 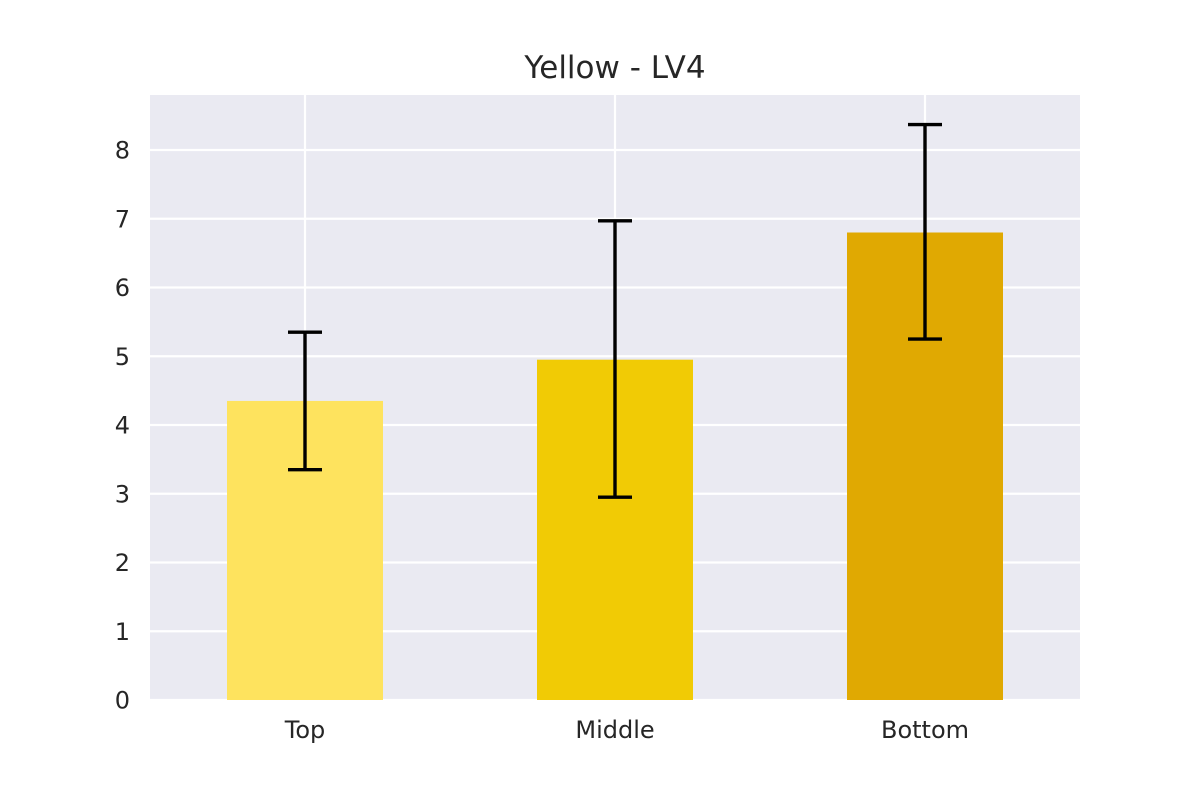 I want to click on x-tick-label-top: Top, so click(x=305, y=730).